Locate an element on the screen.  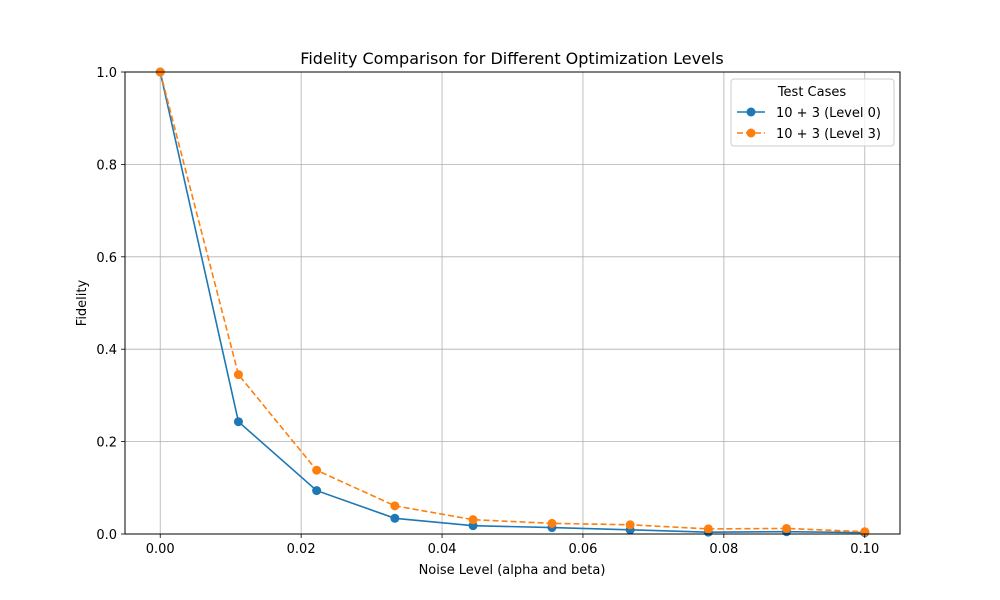
y-tick-label: 0.2 is located at coordinates (106, 443).